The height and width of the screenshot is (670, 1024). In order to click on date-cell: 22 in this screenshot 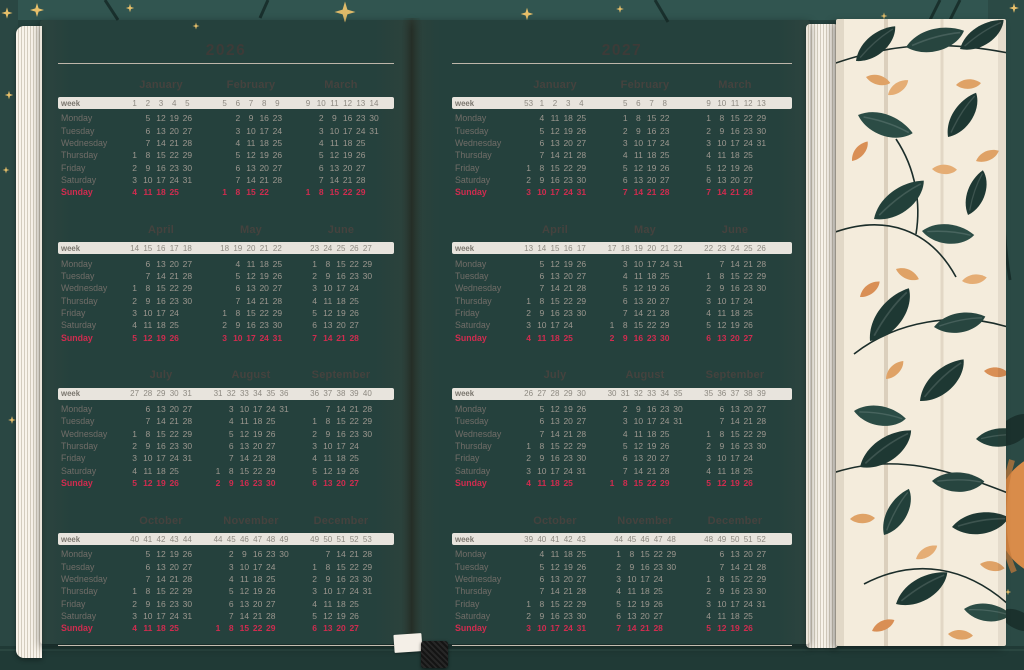, I will do `click(568, 167)`.